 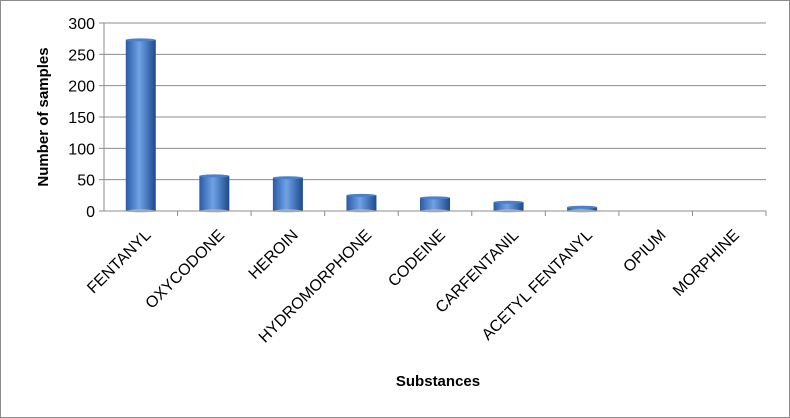 What do you see at coordinates (81, 24) in the screenshot?
I see `y-tick-label: 300` at bounding box center [81, 24].